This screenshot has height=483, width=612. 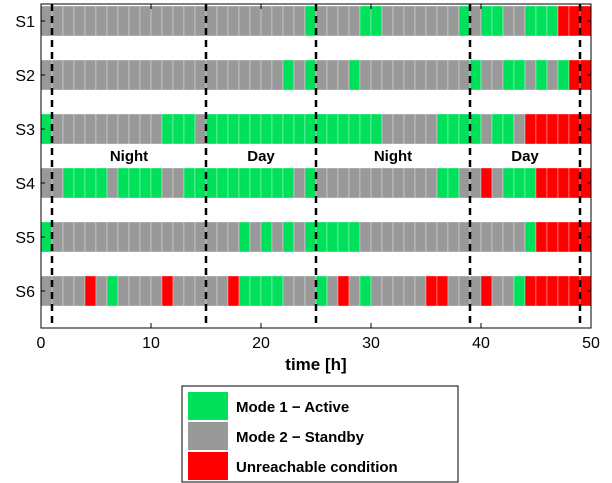 What do you see at coordinates (292, 407) in the screenshot?
I see `legend-label: Mode 1 − Active` at bounding box center [292, 407].